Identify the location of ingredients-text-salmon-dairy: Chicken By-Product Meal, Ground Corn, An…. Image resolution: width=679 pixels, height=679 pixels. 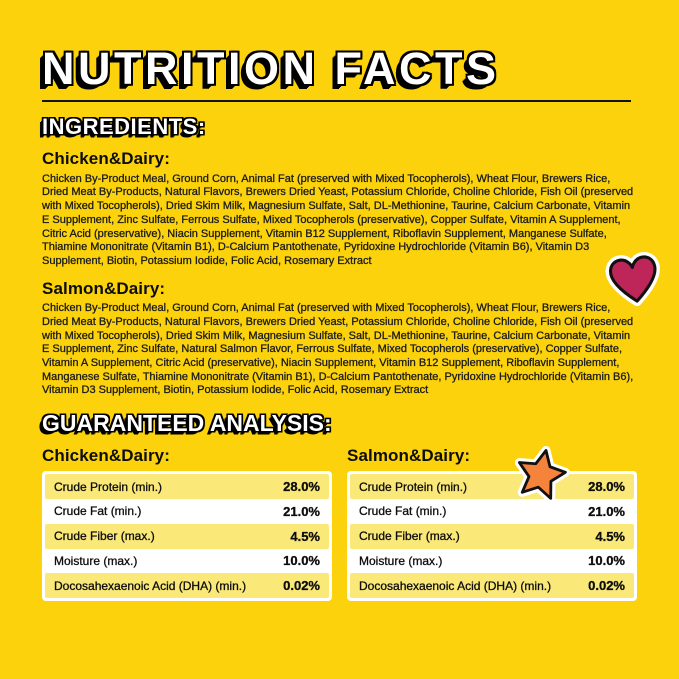
(338, 349).